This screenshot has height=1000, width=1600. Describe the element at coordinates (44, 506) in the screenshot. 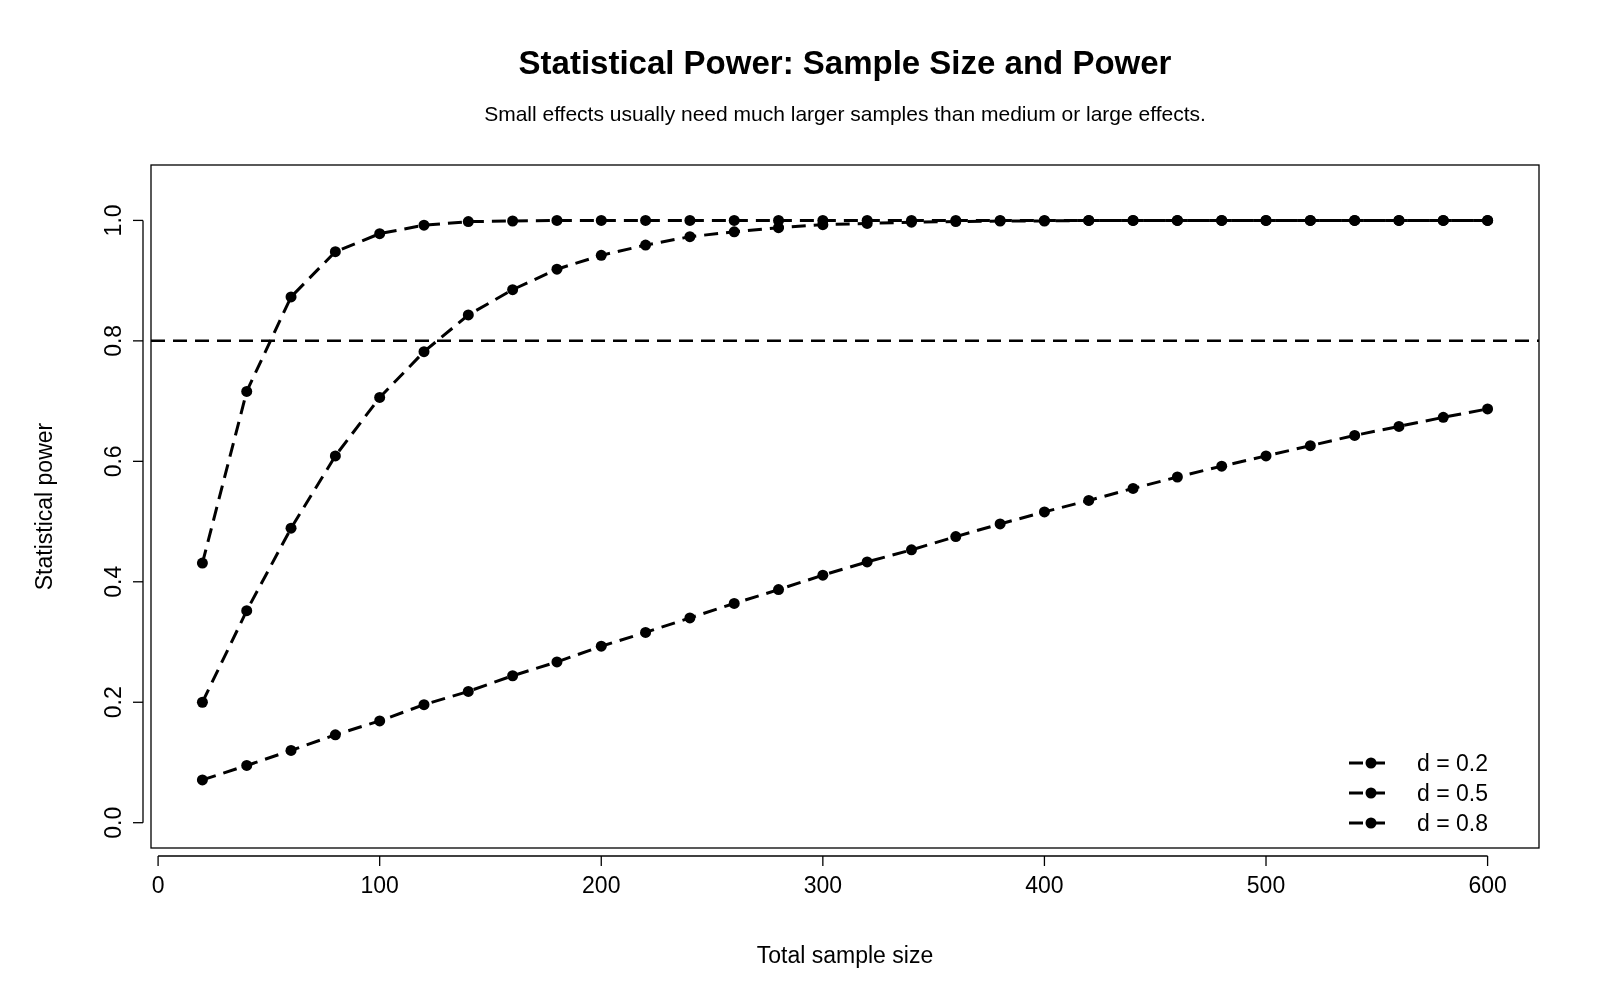

I see `y-axis-title: Statistical power` at that location.